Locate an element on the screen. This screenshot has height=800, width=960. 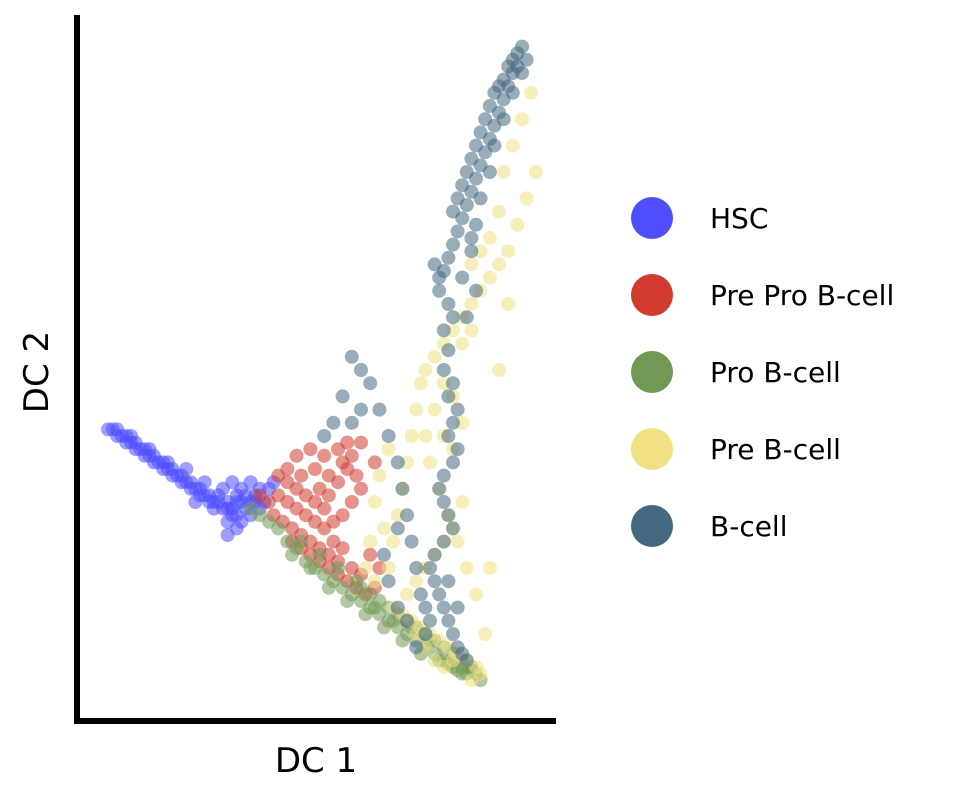
x-axis-title: DC 1 is located at coordinates (316, 761).